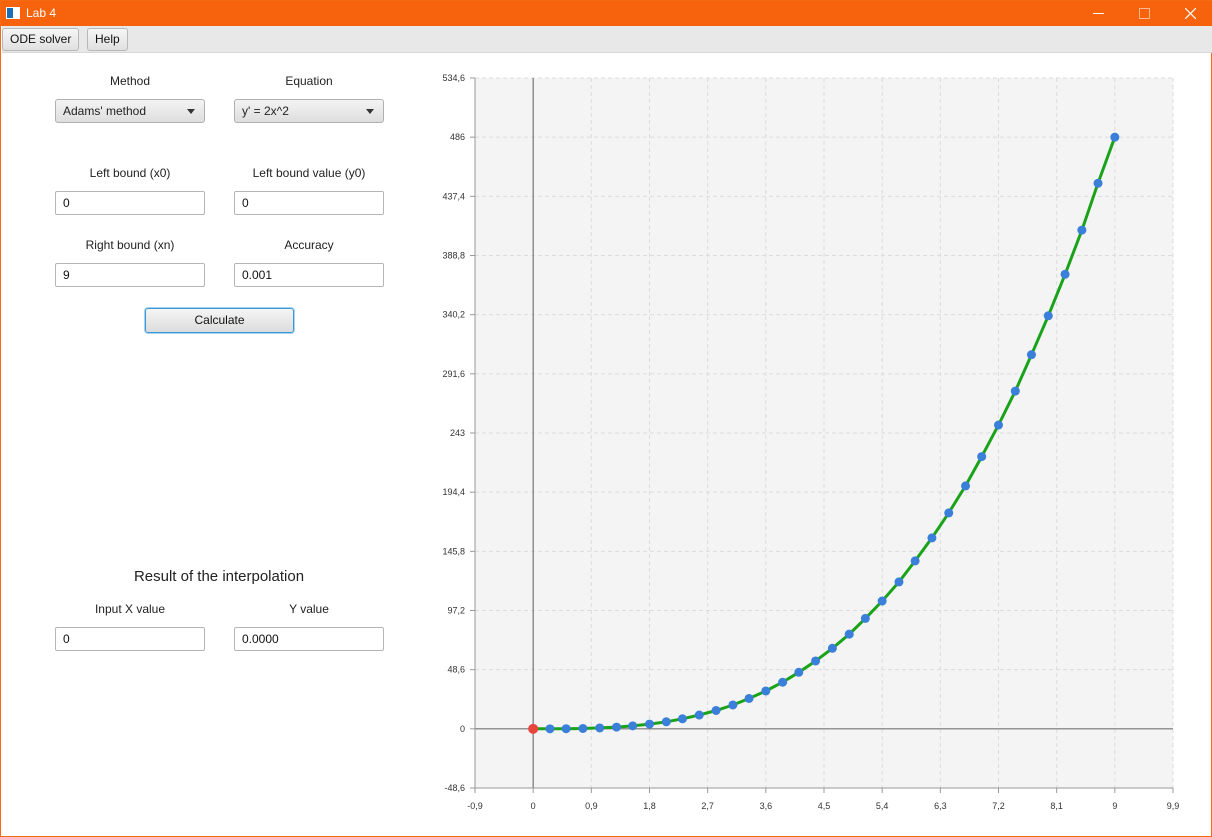 The image size is (1212, 837). Describe the element at coordinates (649, 806) in the screenshot. I see `x-tick-label: 1,8` at that location.